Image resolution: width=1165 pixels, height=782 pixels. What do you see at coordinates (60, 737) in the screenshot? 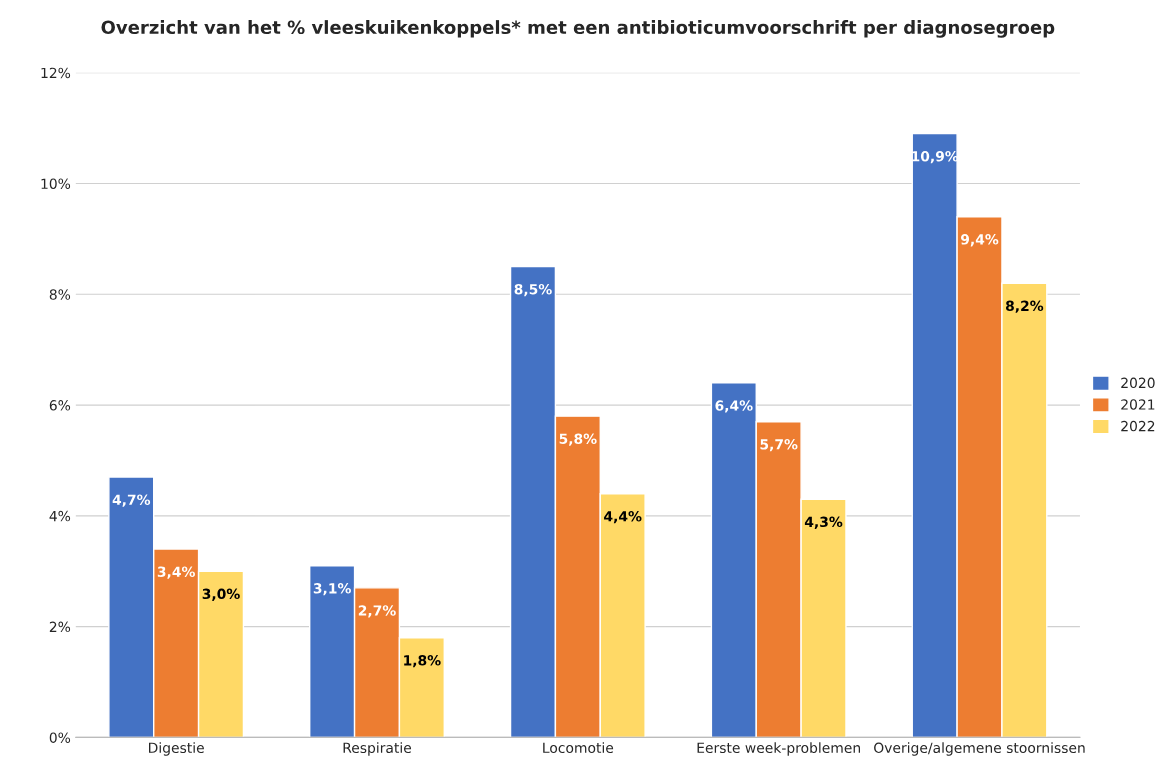
I see `y-tick-label: 0%` at bounding box center [60, 737].